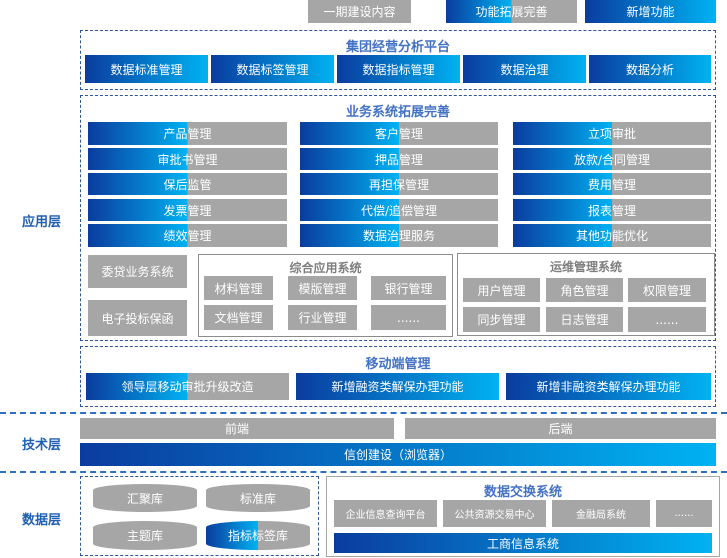 Image resolution: width=727 pixels, height=558 pixels. Describe the element at coordinates (501, 319) in the screenshot. I see `ops-item: 同步管理` at that location.